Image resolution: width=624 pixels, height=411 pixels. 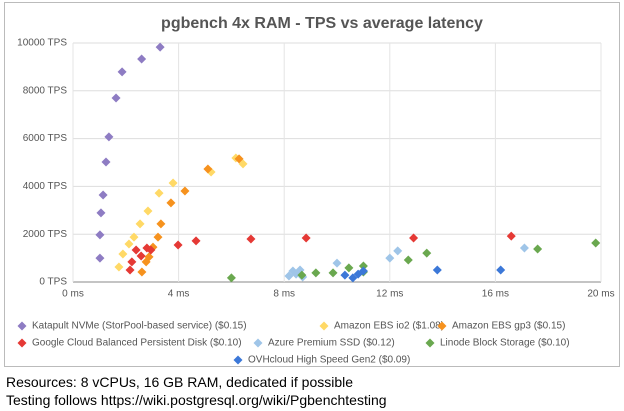 What do you see at coordinates (284, 294) in the screenshot?
I see `x-tick-label: 8 ms` at bounding box center [284, 294].